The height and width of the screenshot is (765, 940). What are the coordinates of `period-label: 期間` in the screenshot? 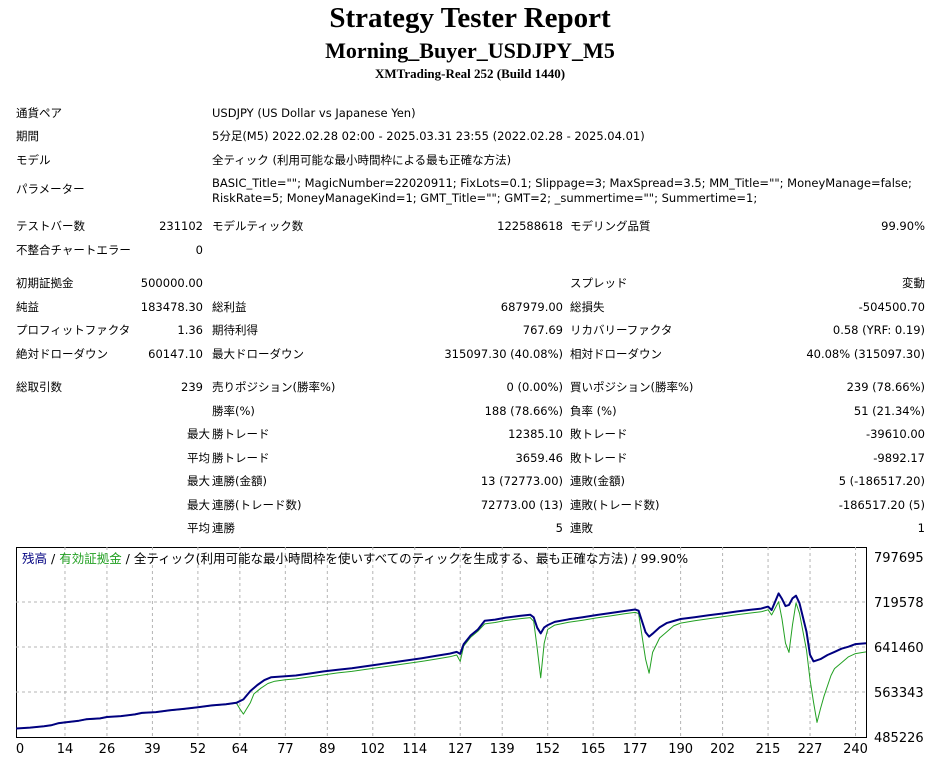 It's located at (27, 136).